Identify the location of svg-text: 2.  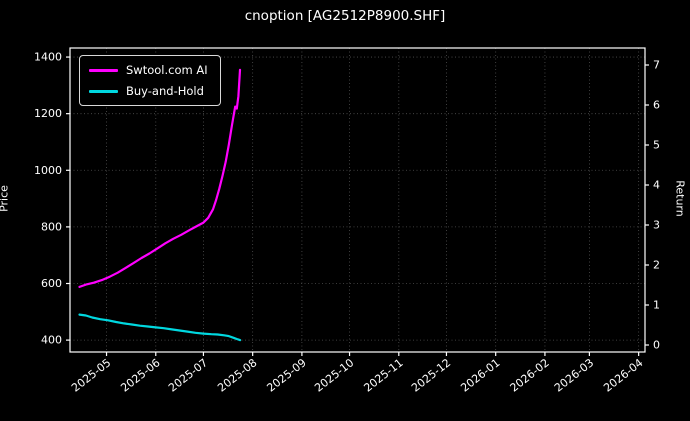
(656, 265).